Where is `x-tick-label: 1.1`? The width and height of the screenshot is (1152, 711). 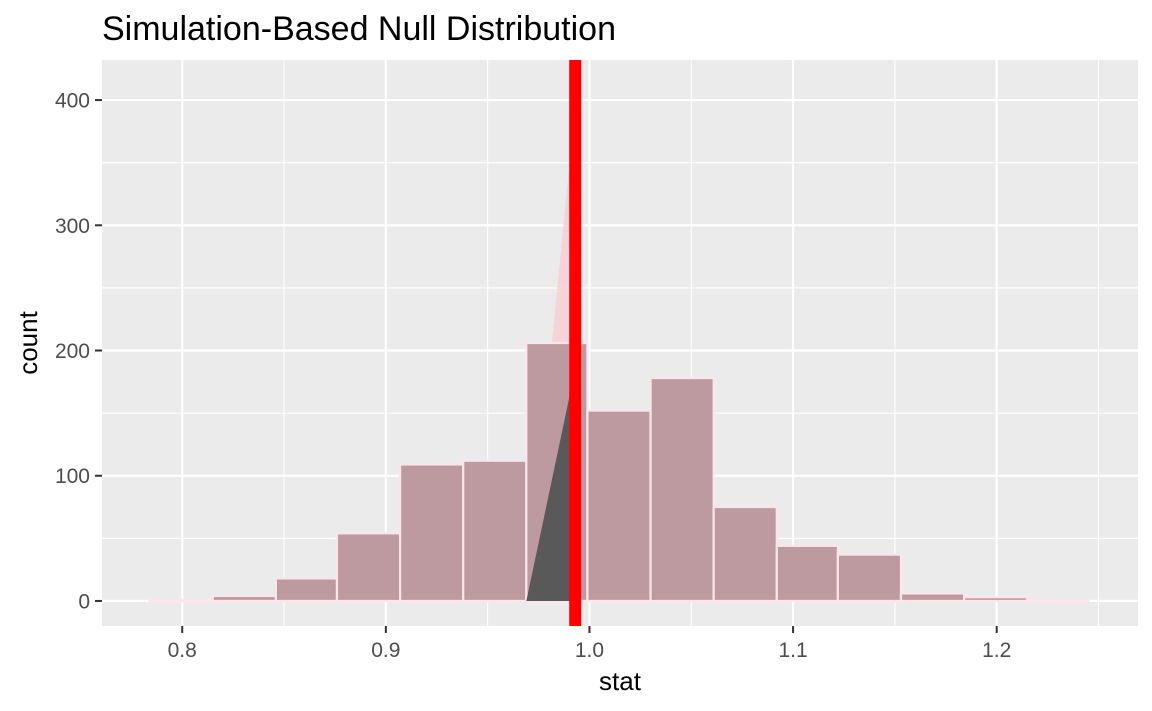
x-tick-label: 1.1 is located at coordinates (792, 650).